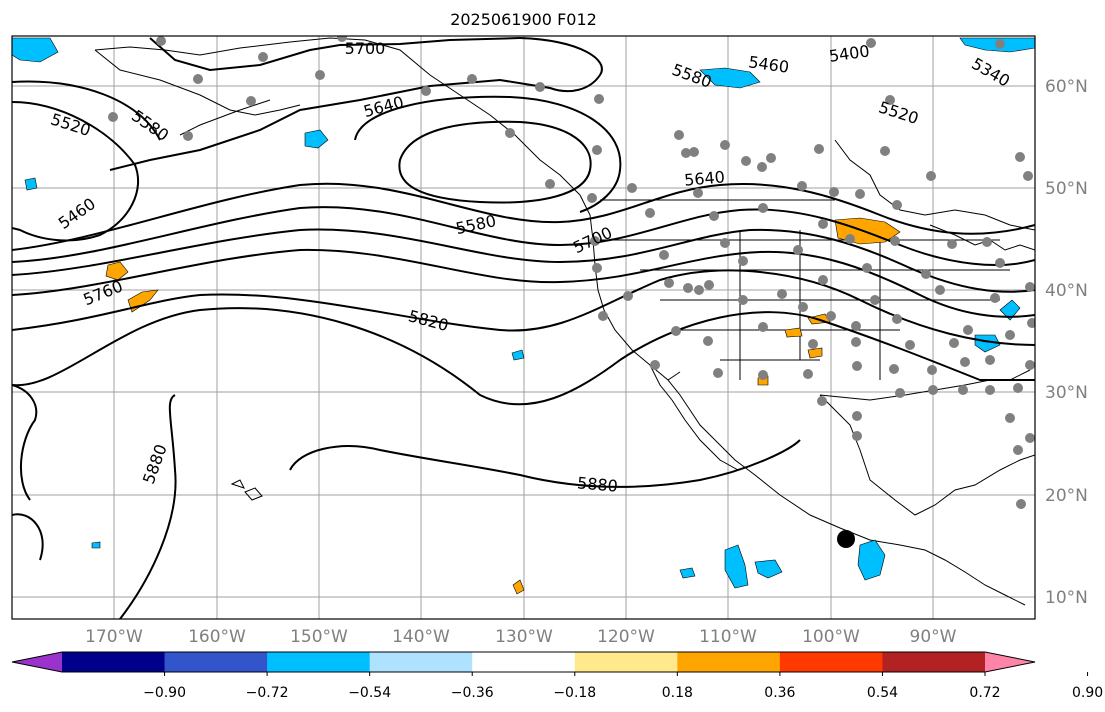 The image size is (1105, 712). Describe the element at coordinates (728, 637) in the screenshot. I see `lon-label: 110°W` at that location.